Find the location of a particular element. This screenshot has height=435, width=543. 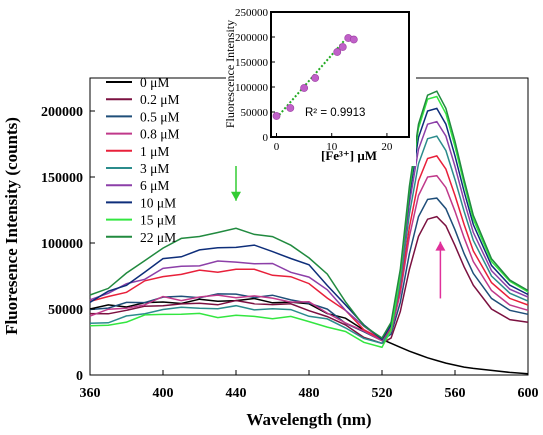

y-tick-label: 50000 is located at coordinates (65, 310).